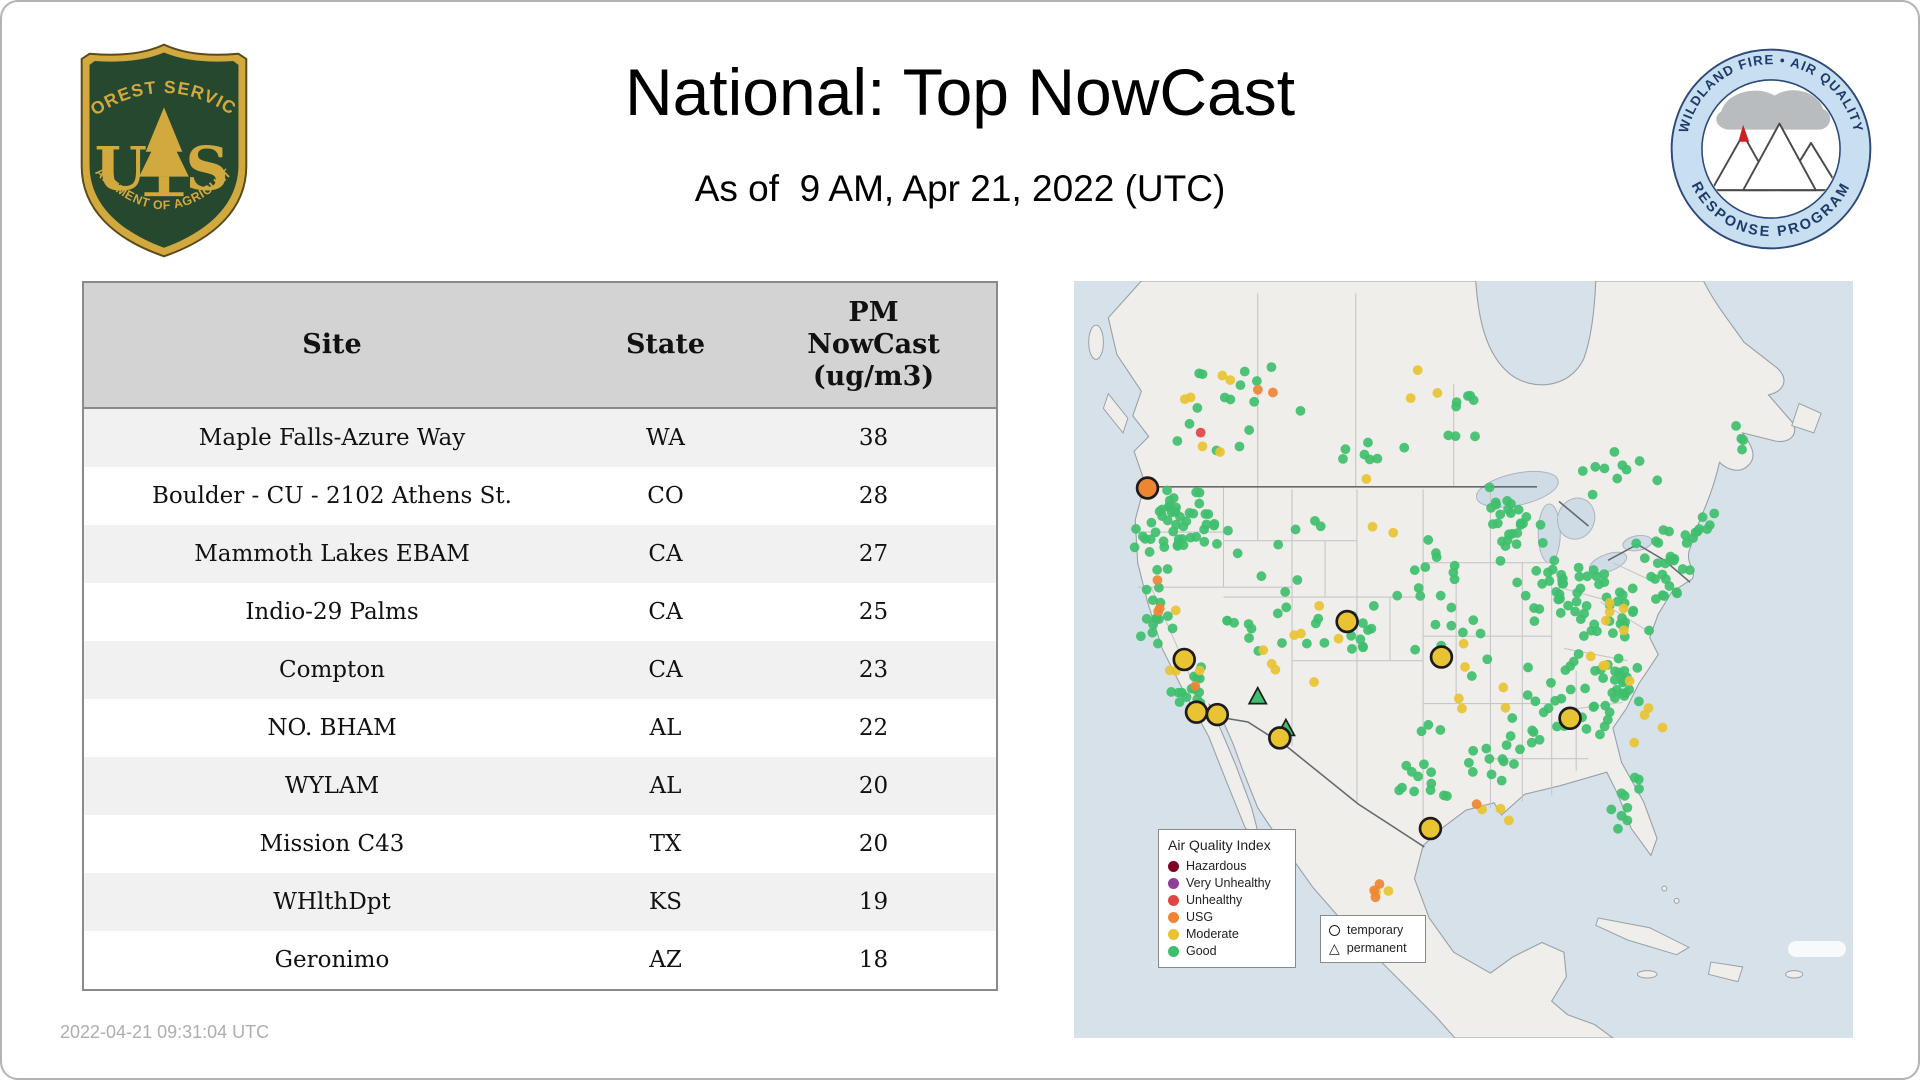 The image size is (1920, 1080). I want to click on value-cell: 25, so click(873, 612).